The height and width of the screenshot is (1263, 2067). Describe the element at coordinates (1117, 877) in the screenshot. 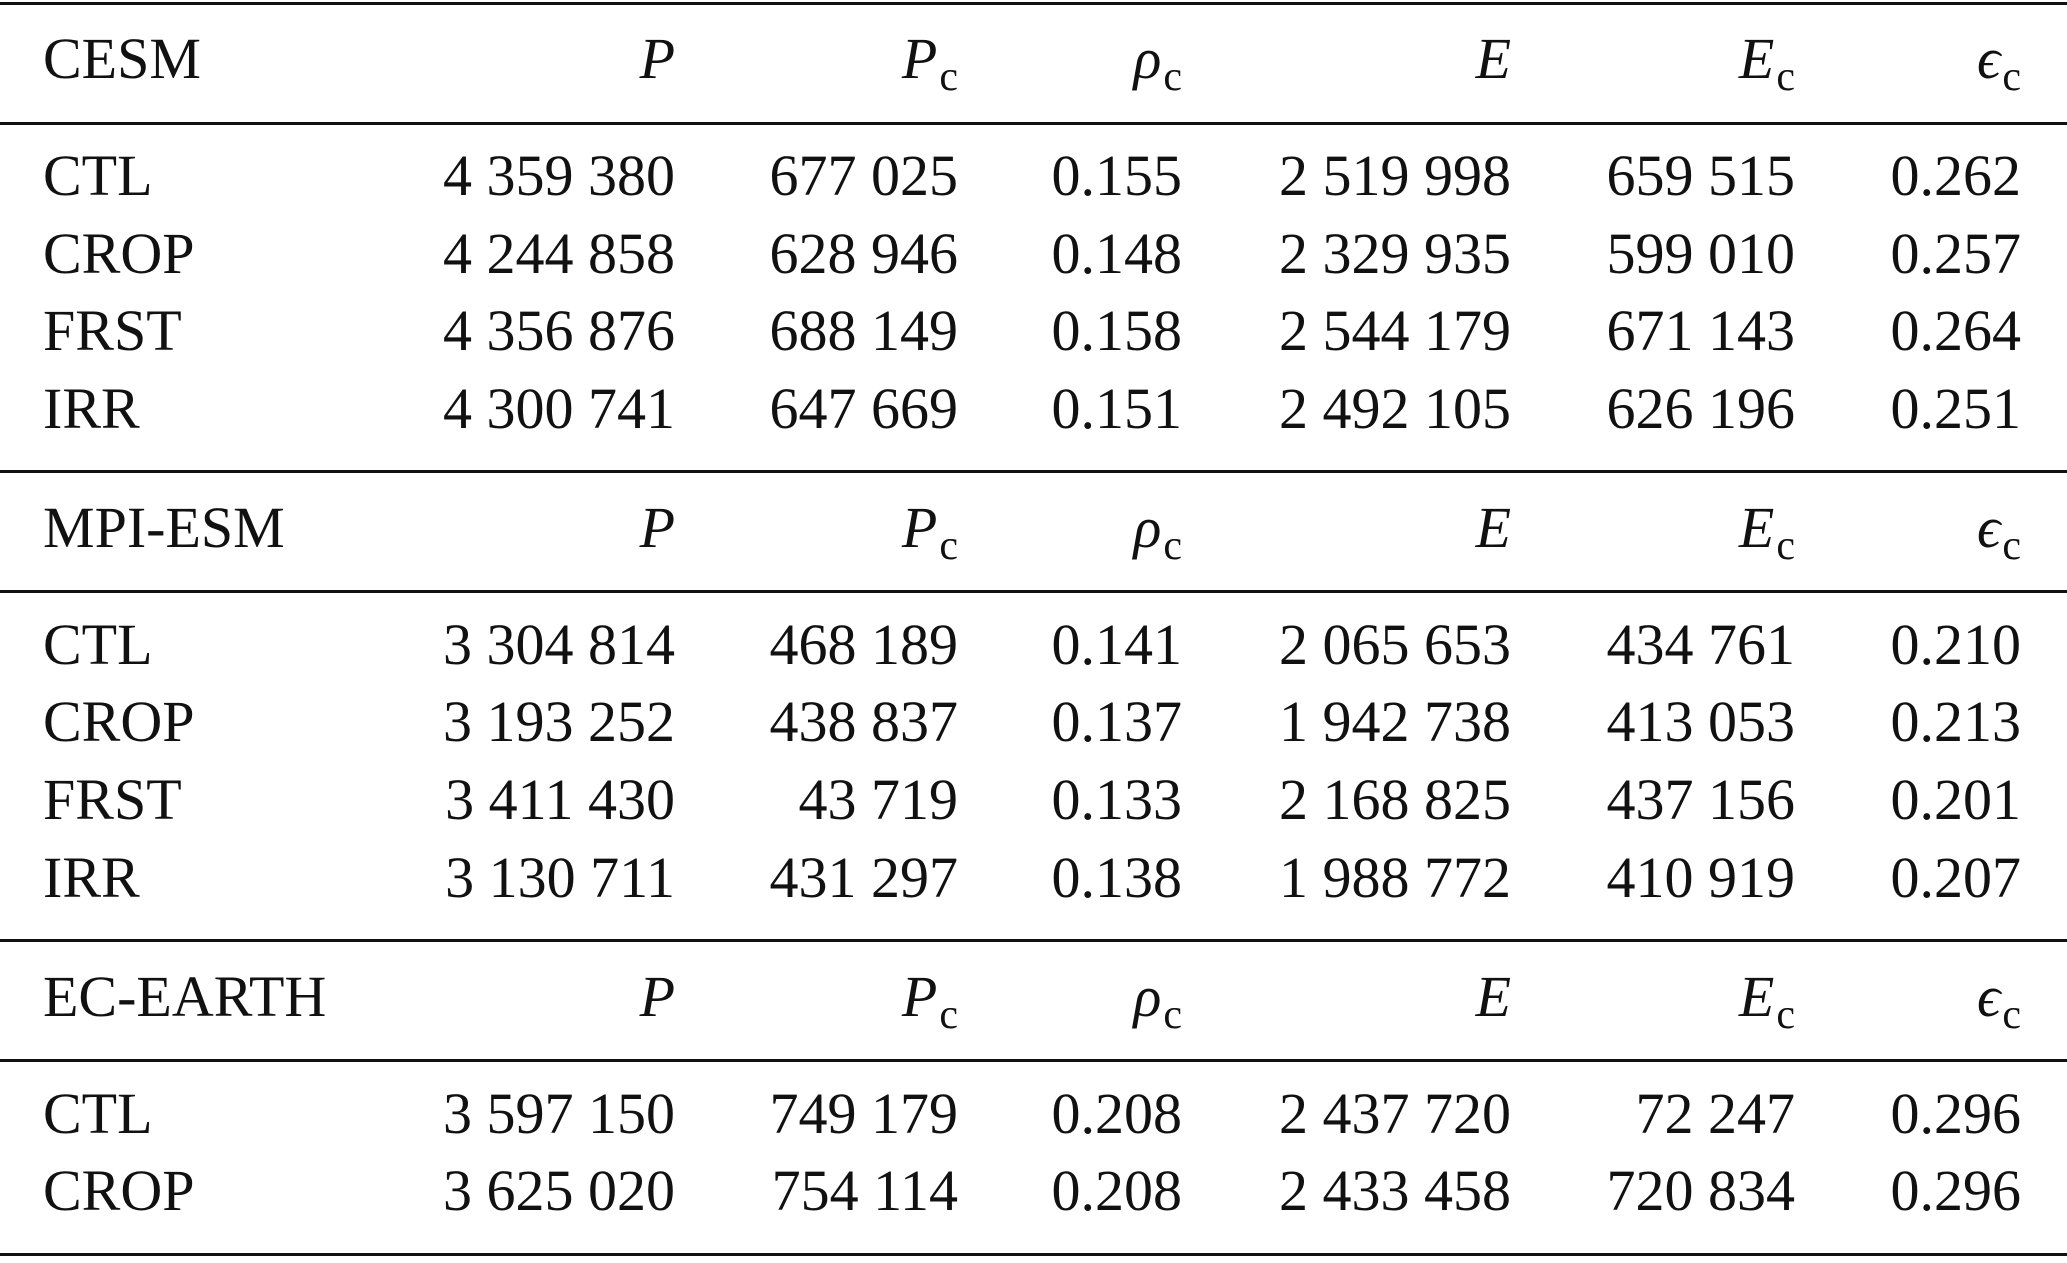

I see `cell-value: 0.138` at that location.